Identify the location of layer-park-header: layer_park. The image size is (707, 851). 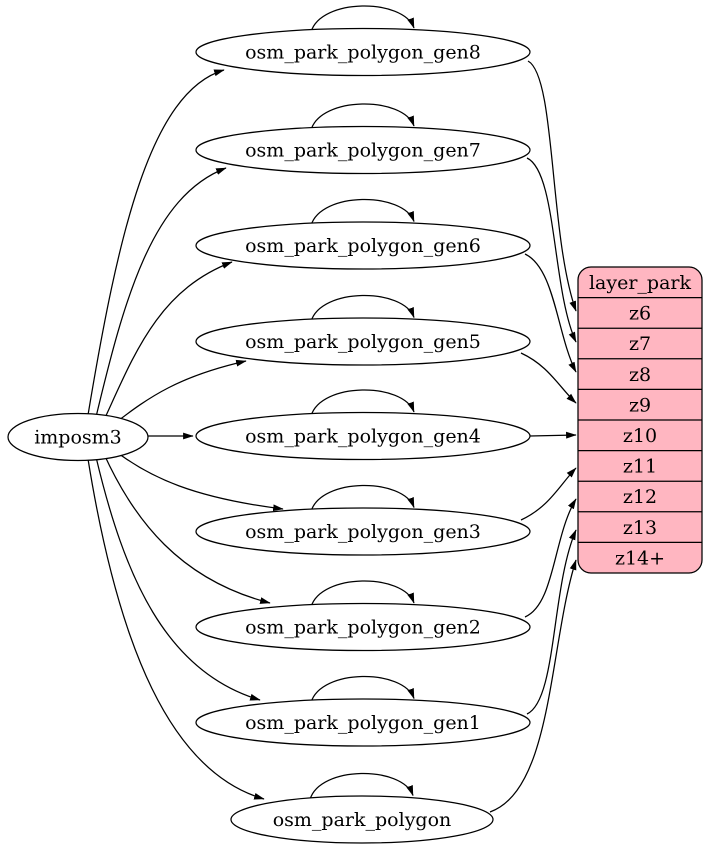
(640, 283).